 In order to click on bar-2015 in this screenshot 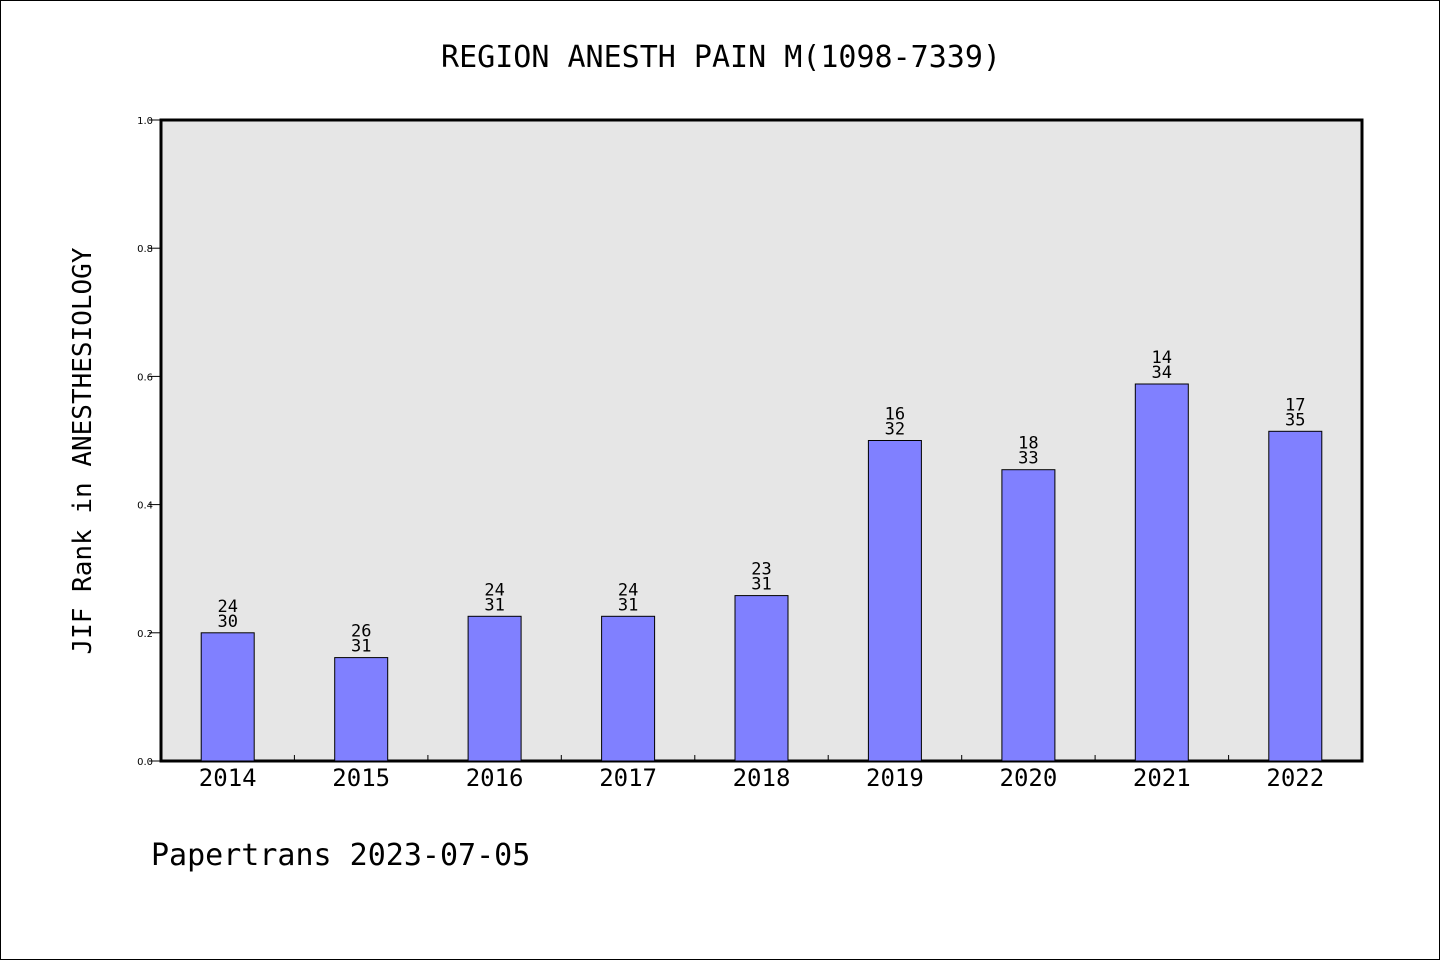, I will do `click(361, 709)`.